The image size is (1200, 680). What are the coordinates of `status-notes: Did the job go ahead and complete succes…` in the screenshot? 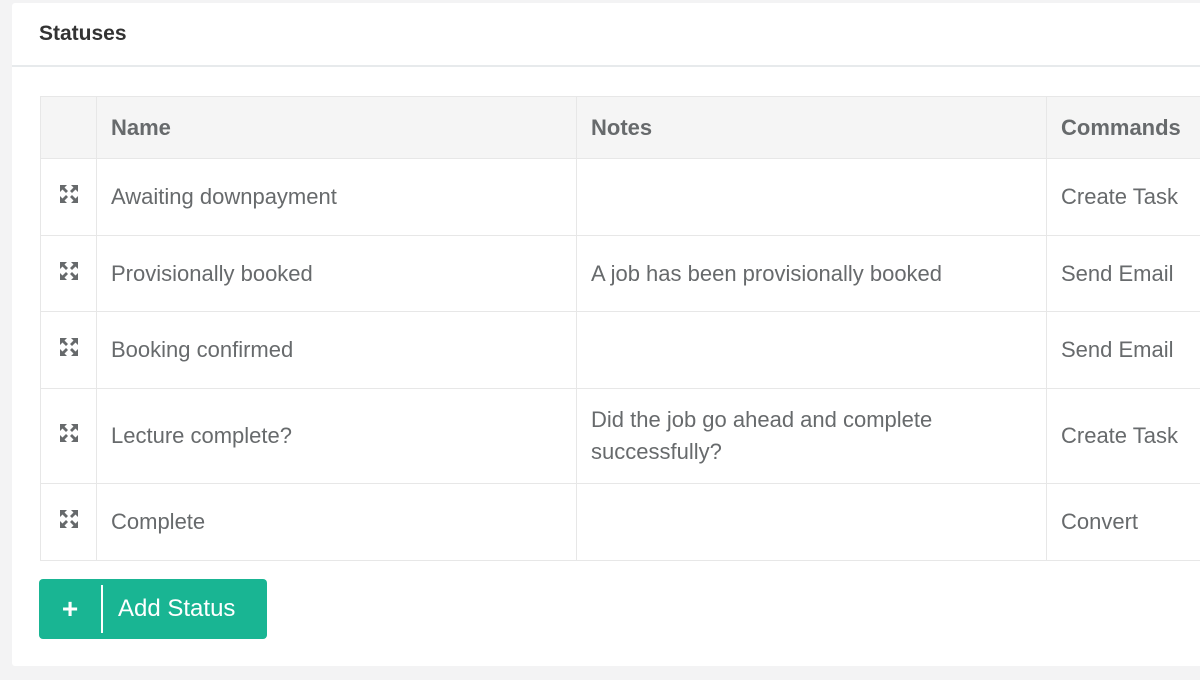 It's located at (811, 436).